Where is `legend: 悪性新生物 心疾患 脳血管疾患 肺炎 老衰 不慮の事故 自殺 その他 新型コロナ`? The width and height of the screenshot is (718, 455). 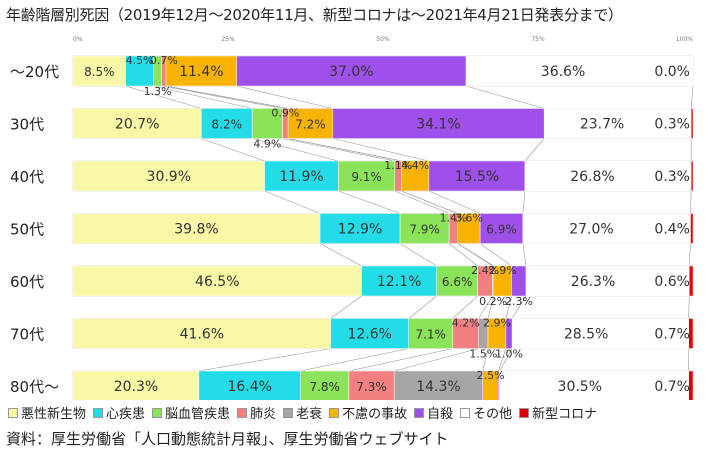 legend: 悪性新生物 心疾患 脳血管疾患 肺炎 老衰 不慮の事故 自殺 その他 新型コロナ is located at coordinates (302, 412).